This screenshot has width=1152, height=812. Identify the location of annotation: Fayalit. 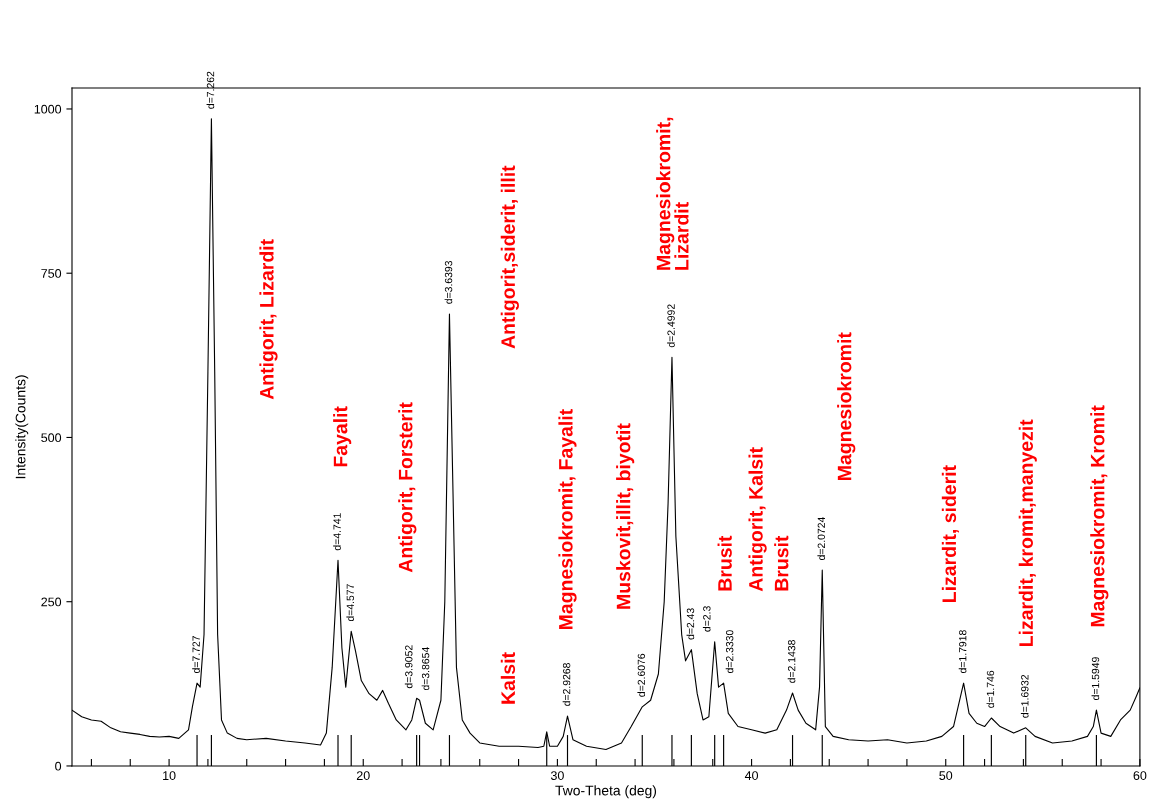
(342, 436).